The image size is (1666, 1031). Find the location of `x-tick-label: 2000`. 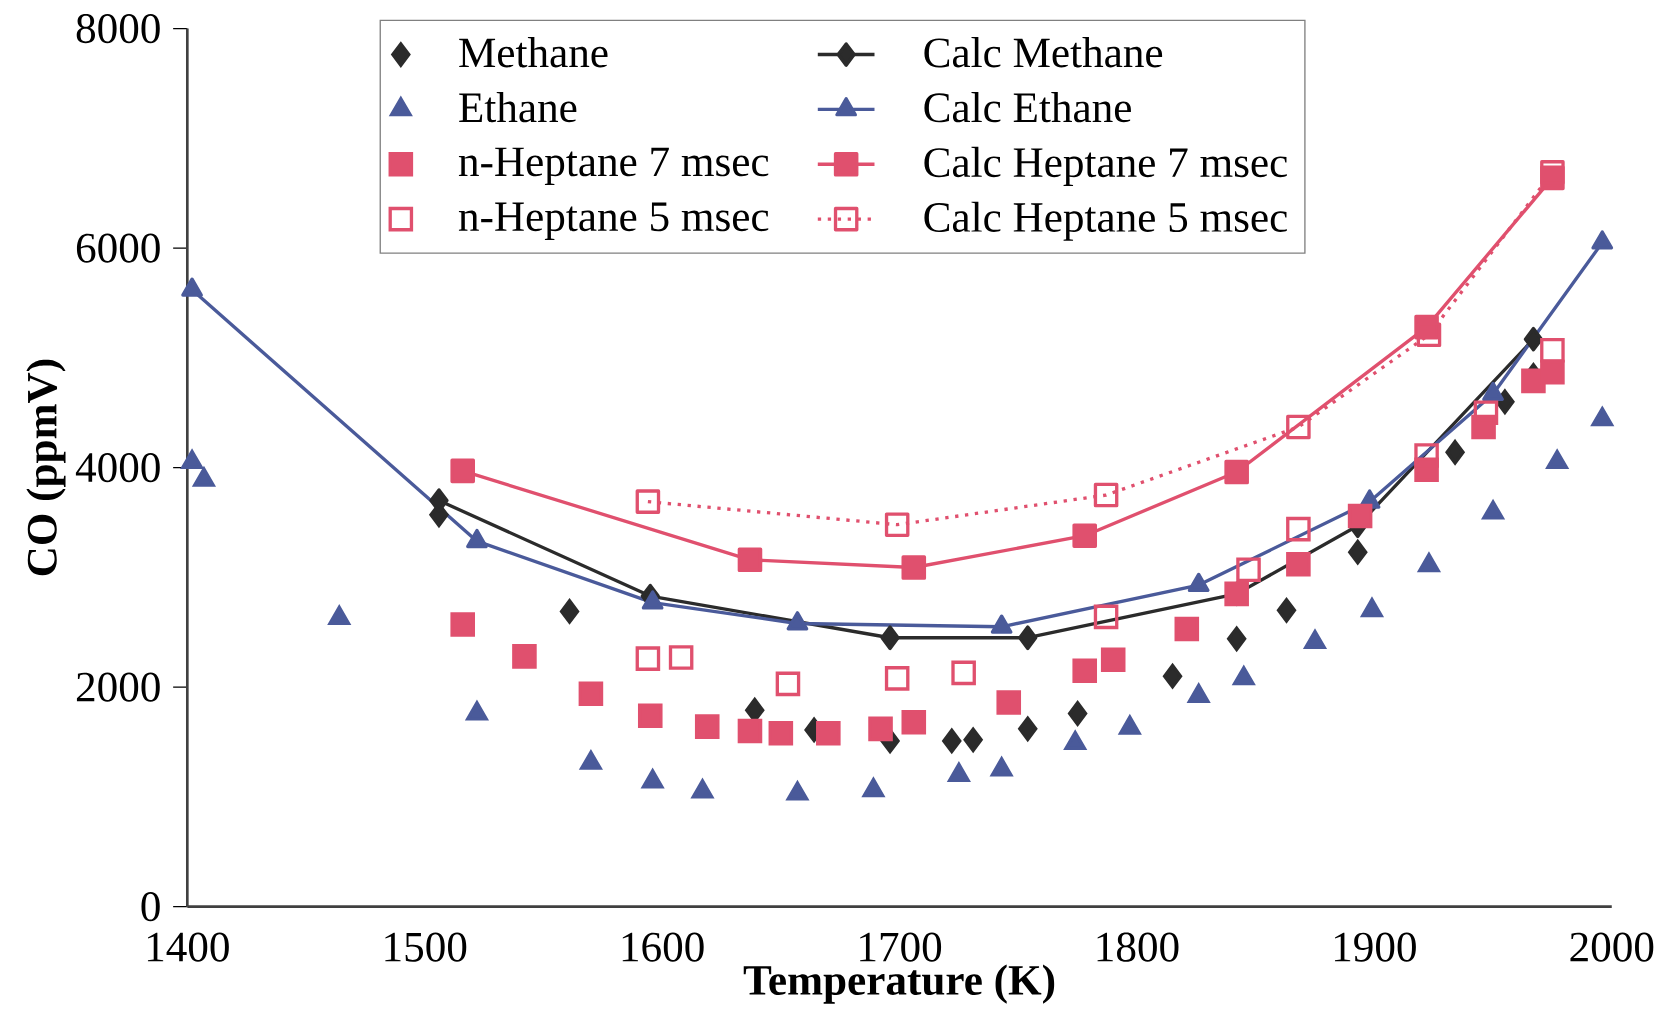

x-tick-label: 2000 is located at coordinates (1612, 947).